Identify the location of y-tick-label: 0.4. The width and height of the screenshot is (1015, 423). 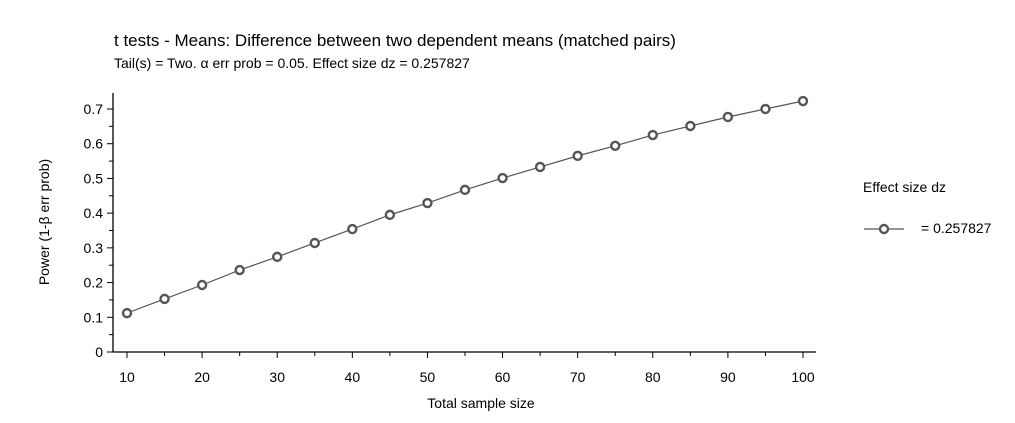
(94, 213).